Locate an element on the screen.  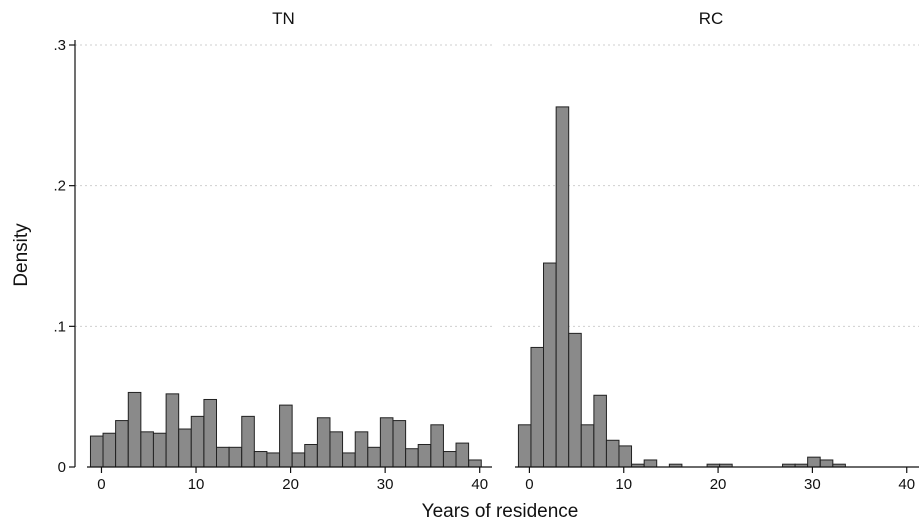
panel-title: RC is located at coordinates (711, 18).